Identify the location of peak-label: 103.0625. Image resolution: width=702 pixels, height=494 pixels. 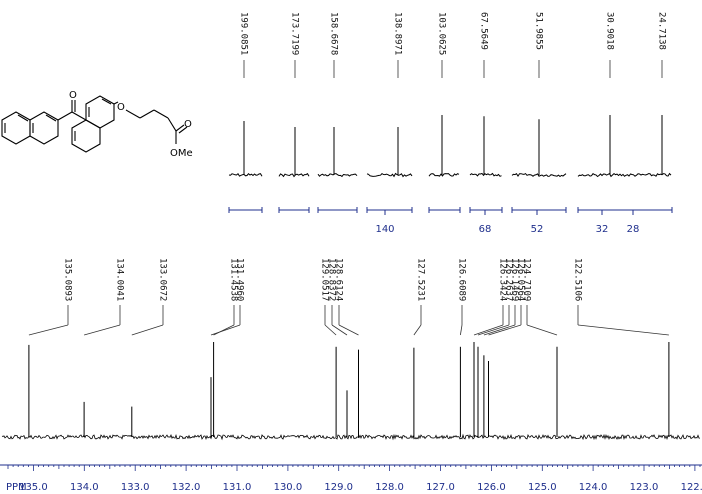
(442, 33).